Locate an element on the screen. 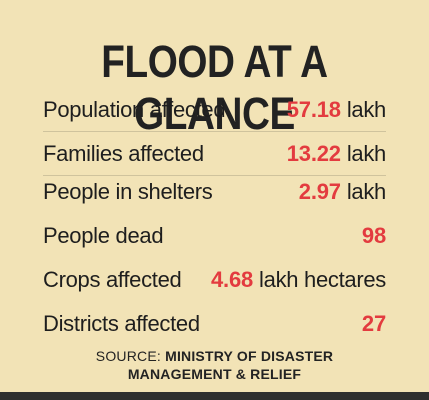 The image size is (429, 400). bottom-bar is located at coordinates (214, 396).